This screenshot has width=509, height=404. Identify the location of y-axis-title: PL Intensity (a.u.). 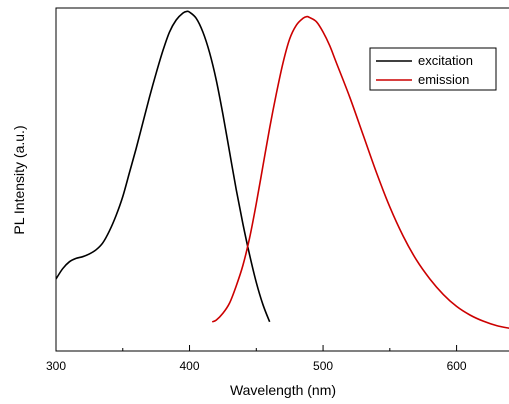
(19, 179).